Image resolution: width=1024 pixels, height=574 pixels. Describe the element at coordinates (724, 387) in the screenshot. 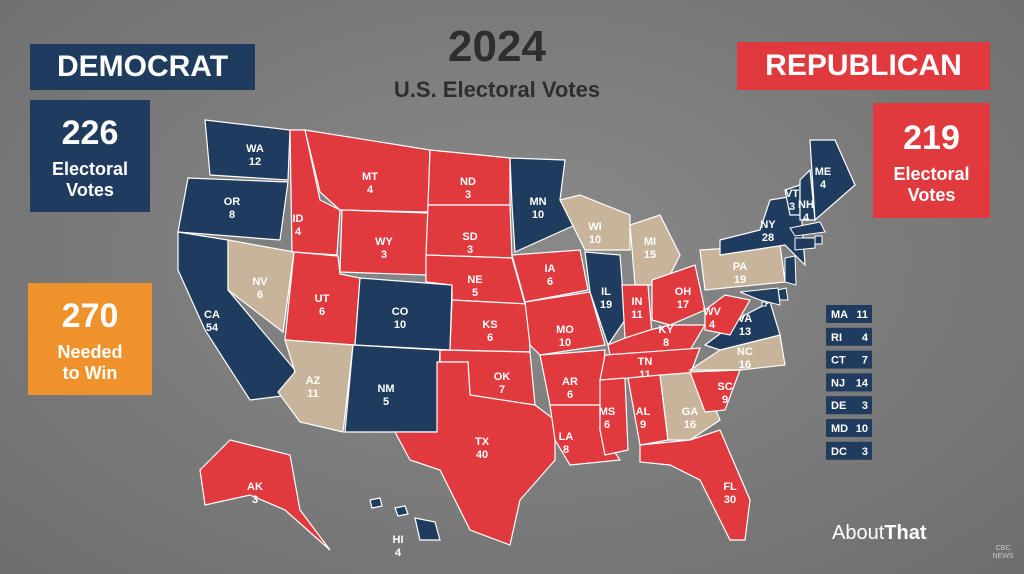

I see `state-abbr: SC` at that location.